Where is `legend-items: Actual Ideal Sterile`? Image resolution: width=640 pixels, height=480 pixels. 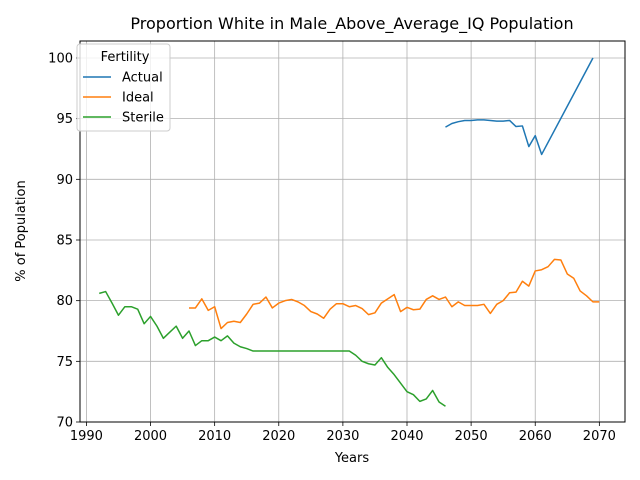
legend-items: Actual Ideal Sterile is located at coordinates (123, 98).